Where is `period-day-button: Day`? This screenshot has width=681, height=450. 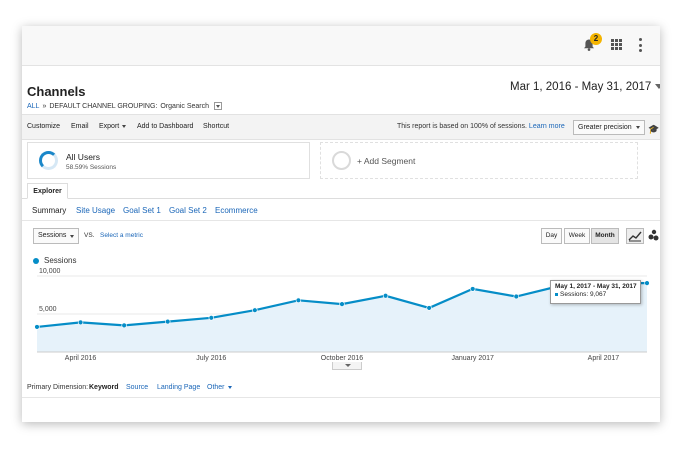 period-day-button: Day is located at coordinates (551, 236).